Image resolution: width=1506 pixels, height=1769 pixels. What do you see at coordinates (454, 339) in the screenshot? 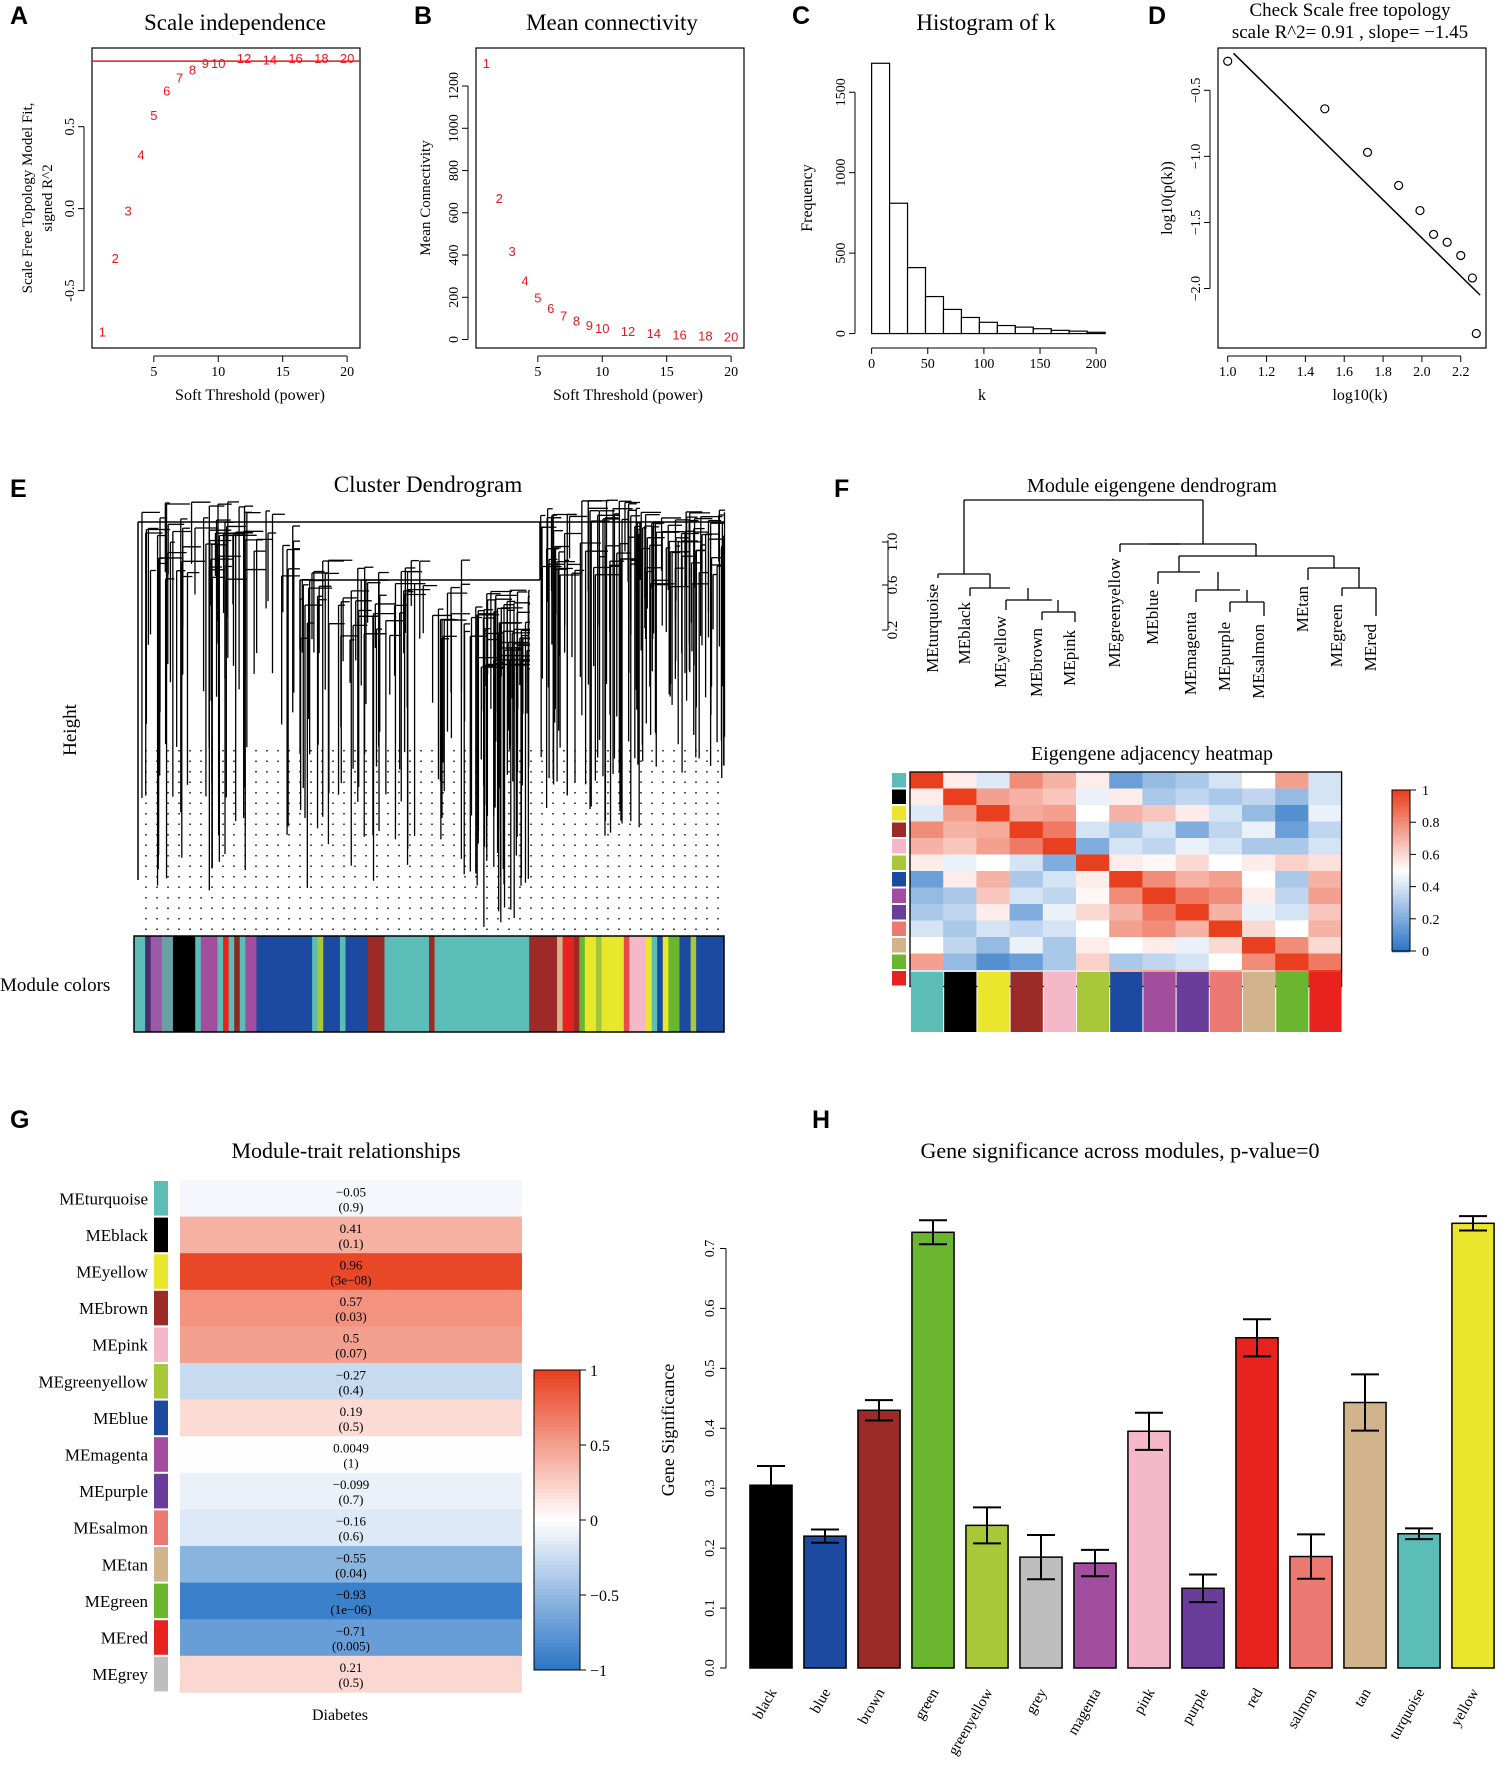
I see `y-axis-tick-label: 0` at bounding box center [454, 339].